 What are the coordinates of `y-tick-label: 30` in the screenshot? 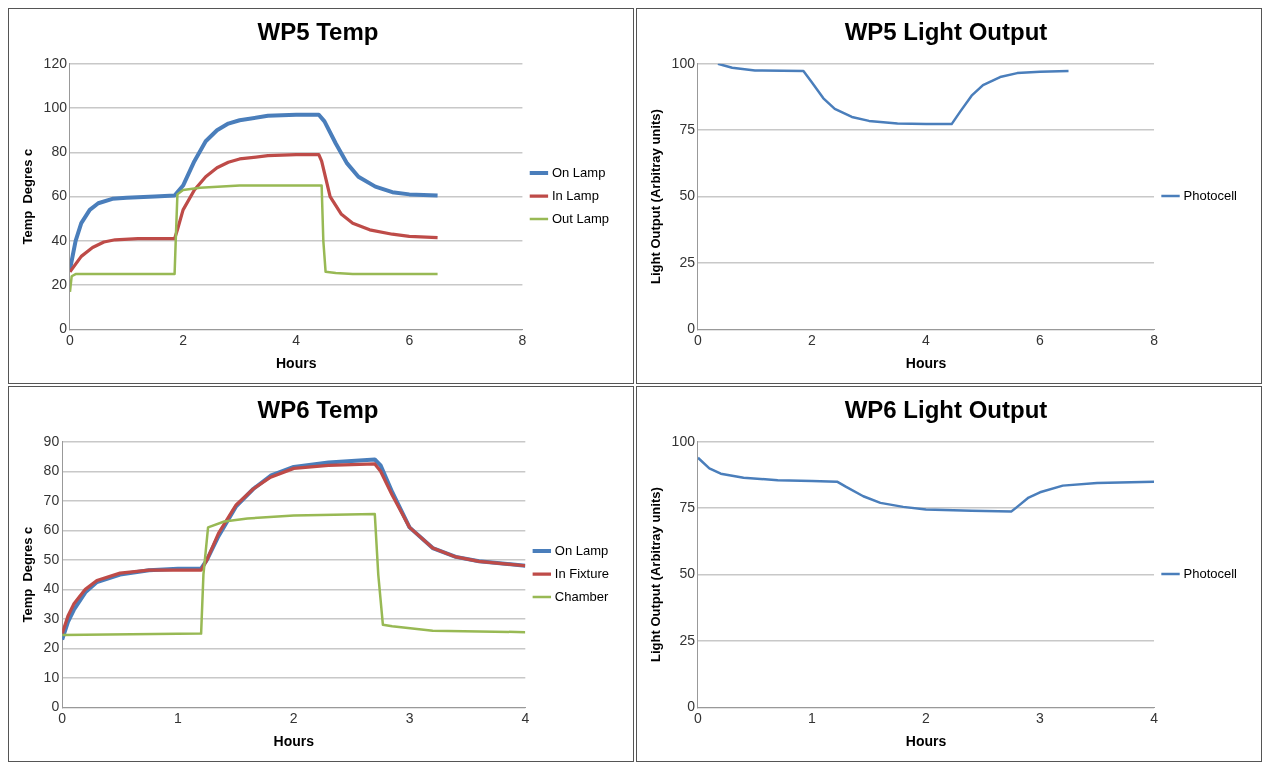 It's located at (51, 617).